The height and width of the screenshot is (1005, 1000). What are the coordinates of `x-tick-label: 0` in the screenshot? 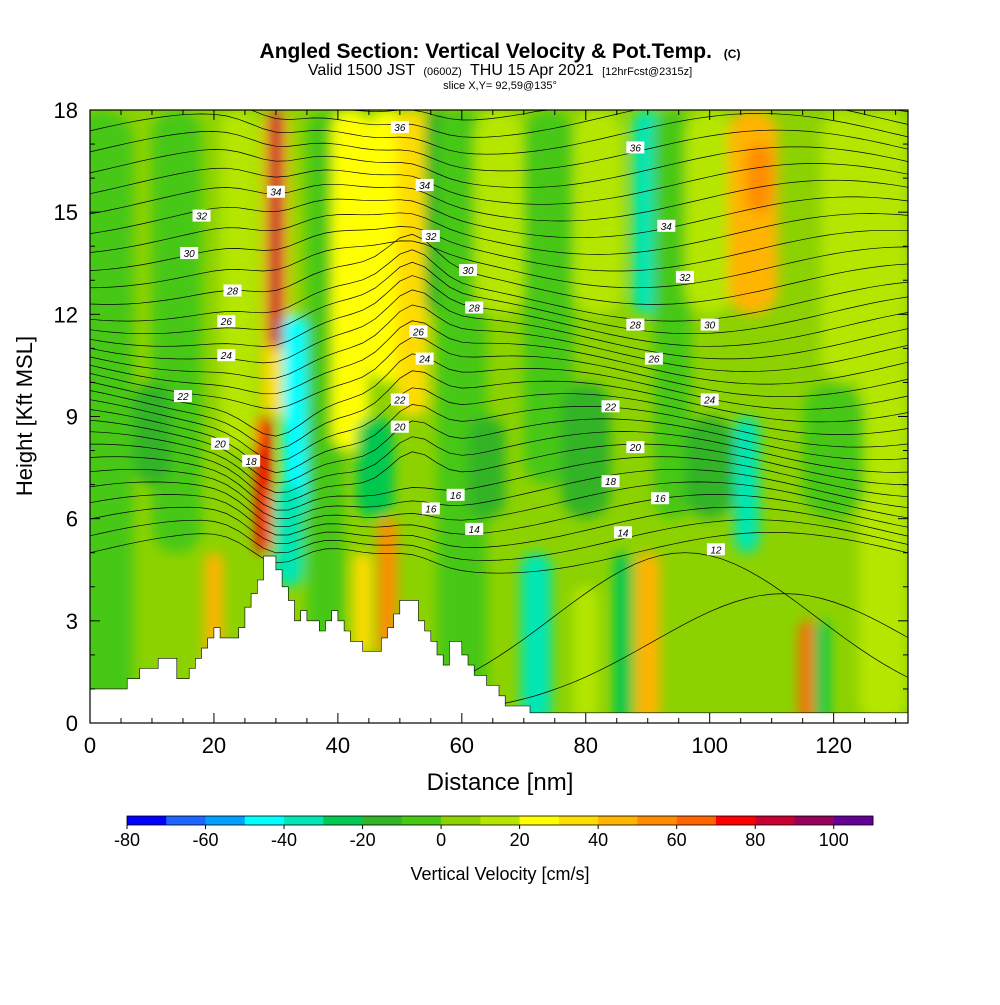 It's located at (90, 745).